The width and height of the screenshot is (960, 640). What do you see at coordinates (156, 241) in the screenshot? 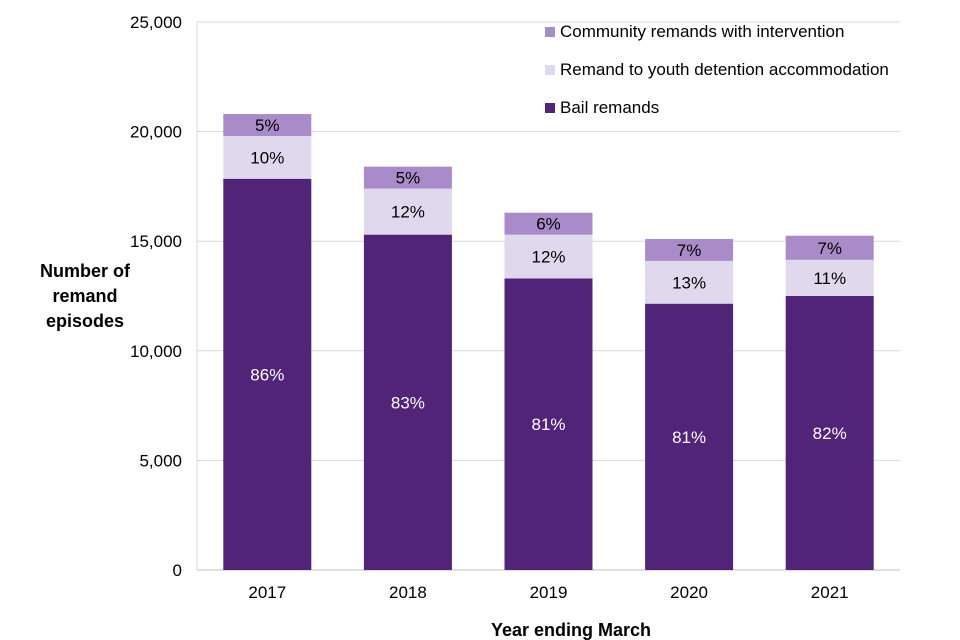
I see `y-tick-label: 15,000` at bounding box center [156, 241].